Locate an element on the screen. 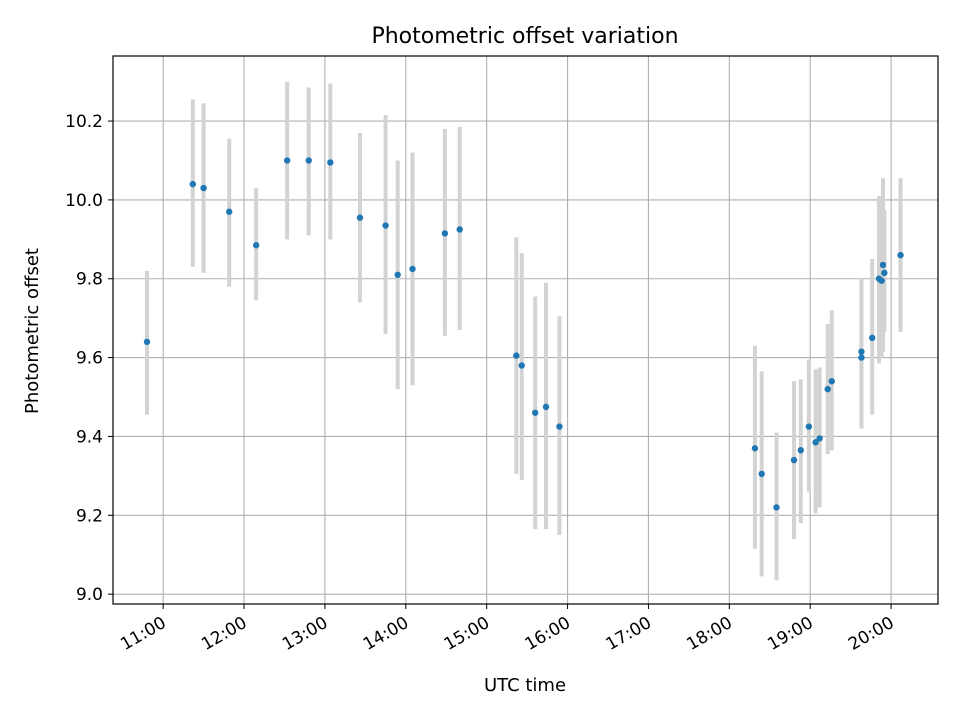 This screenshot has height=720, width=960. y-tick-label: 9.2 is located at coordinates (89, 516).